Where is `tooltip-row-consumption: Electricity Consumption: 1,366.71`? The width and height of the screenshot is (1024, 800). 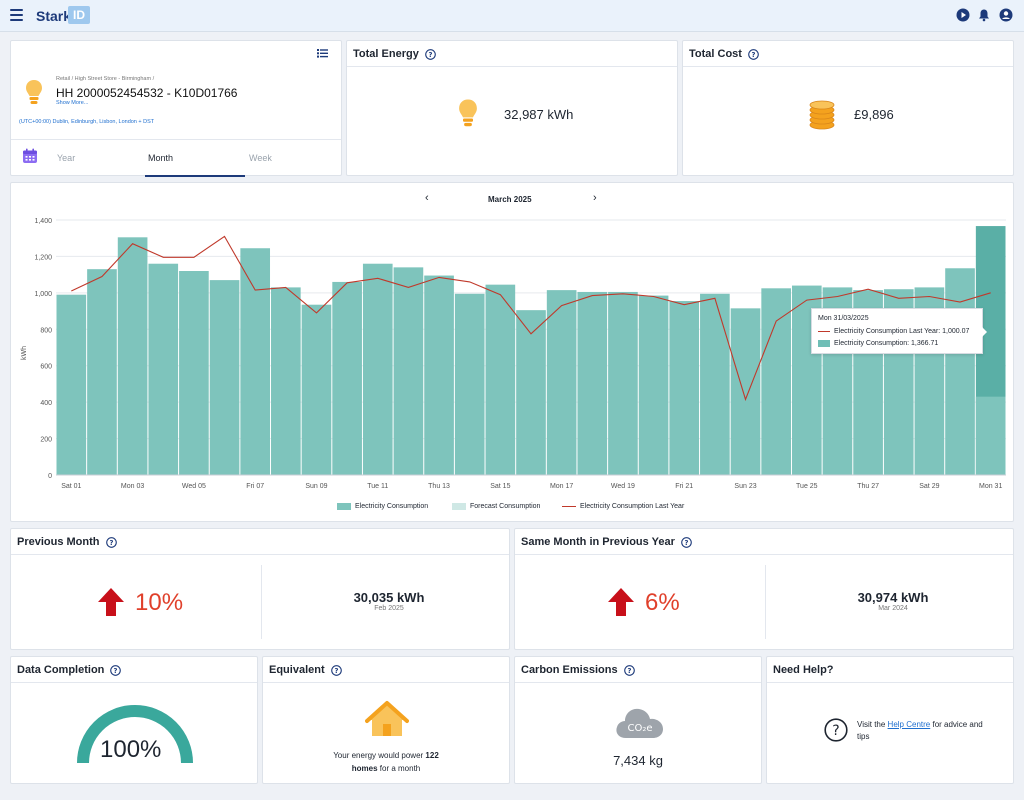
tooltip-row-consumption: Electricity Consumption: 1,366.71 is located at coordinates (878, 343).